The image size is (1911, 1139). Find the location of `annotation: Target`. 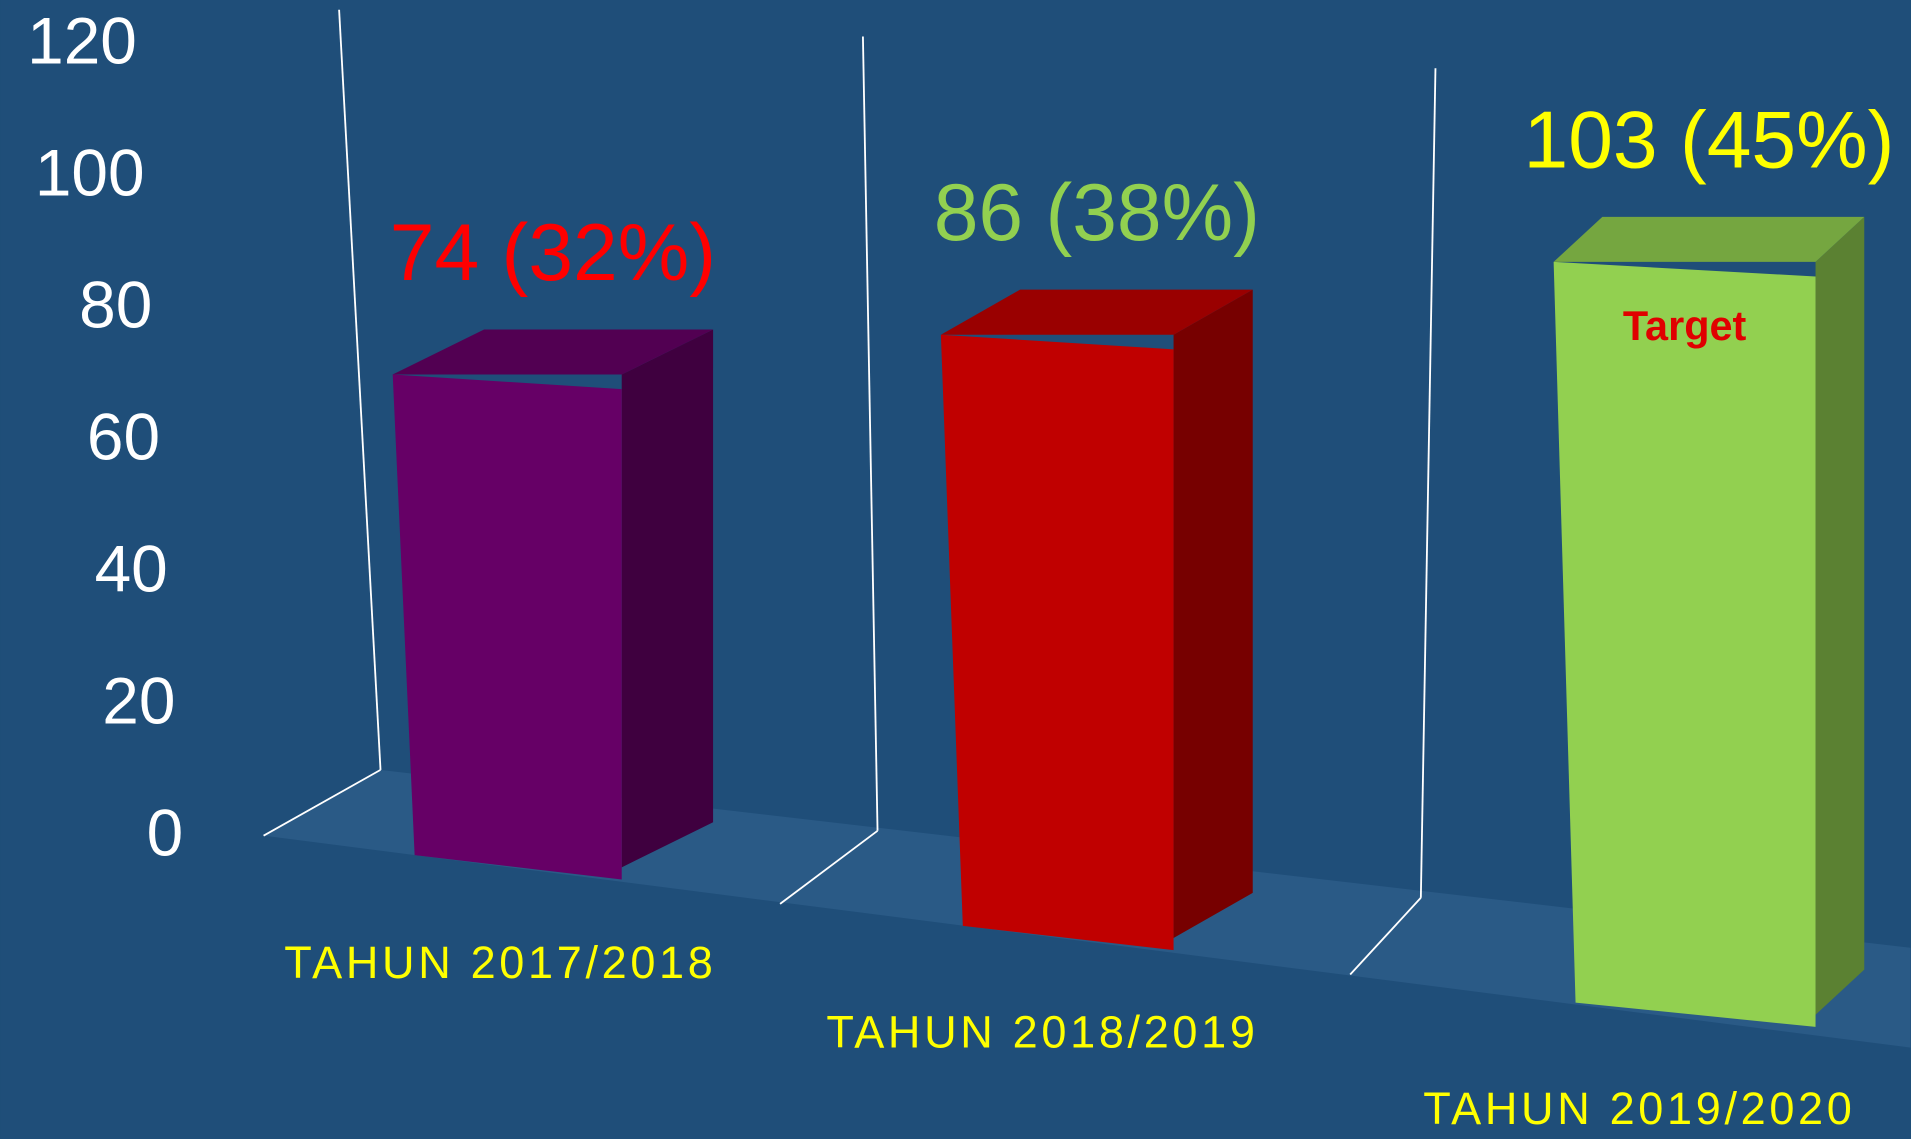

annotation: Target is located at coordinates (1685, 326).